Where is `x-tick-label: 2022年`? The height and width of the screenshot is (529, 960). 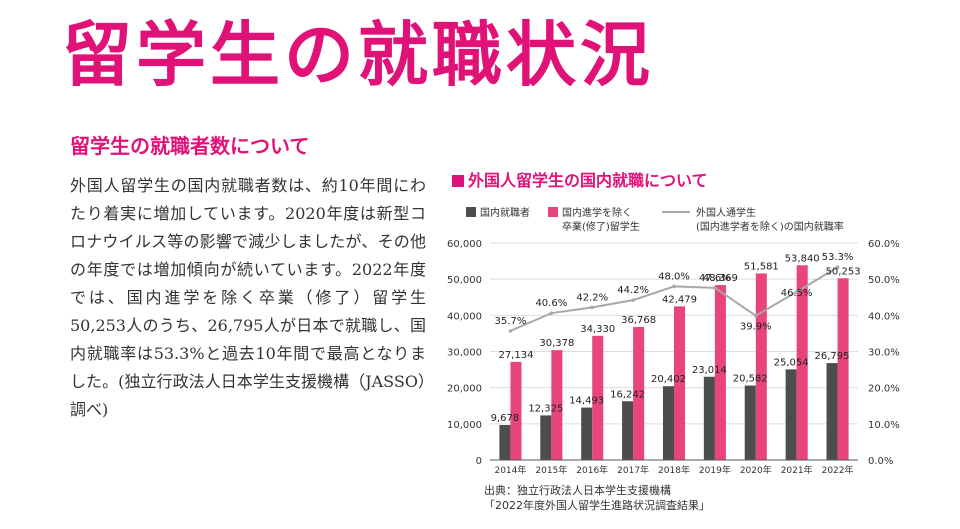
x-tick-label: 2022年 is located at coordinates (838, 470).